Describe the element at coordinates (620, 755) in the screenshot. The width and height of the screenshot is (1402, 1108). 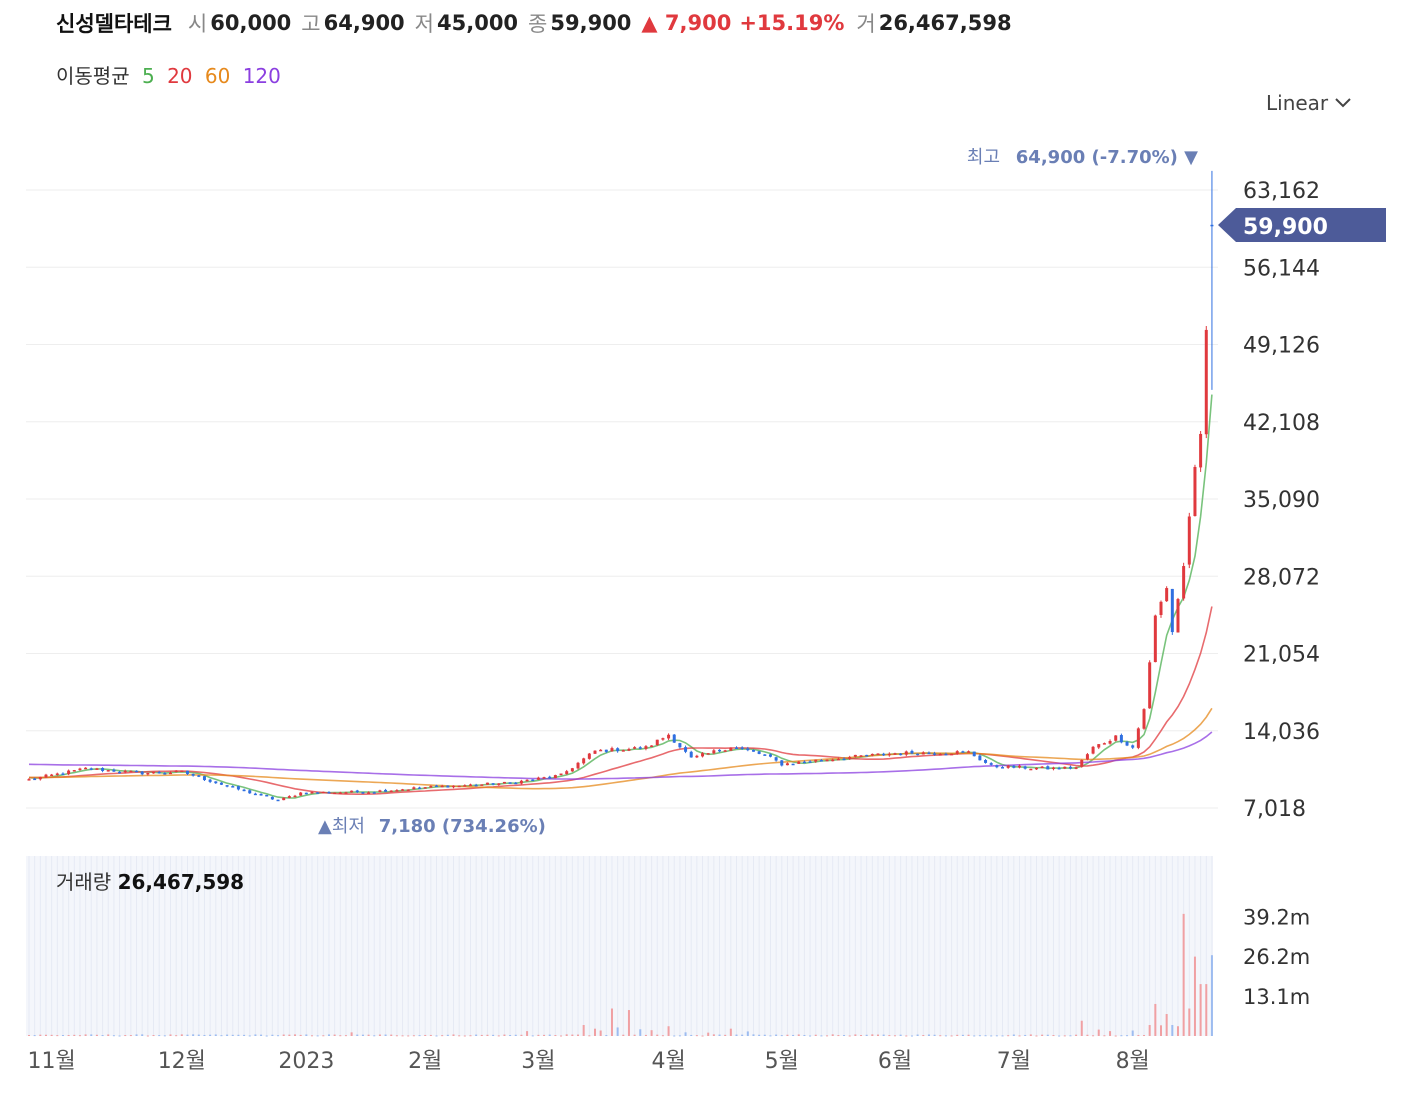
I see `ma-120-line` at that location.